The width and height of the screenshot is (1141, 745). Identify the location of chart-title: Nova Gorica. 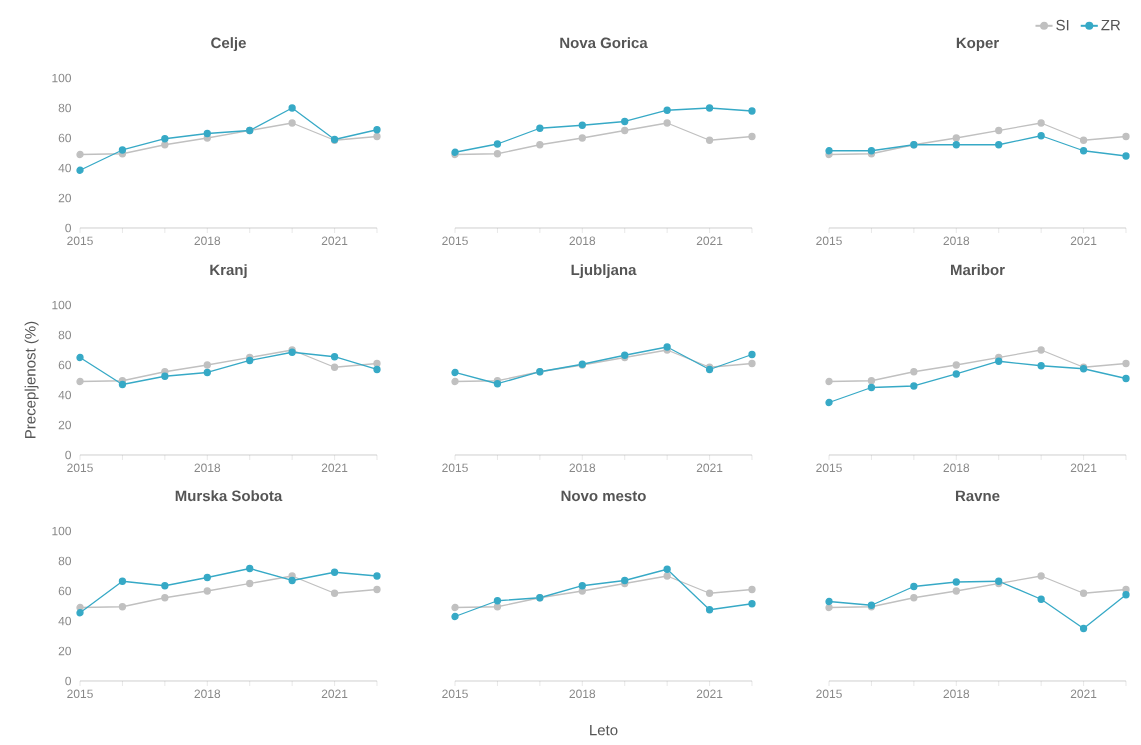
(604, 43).